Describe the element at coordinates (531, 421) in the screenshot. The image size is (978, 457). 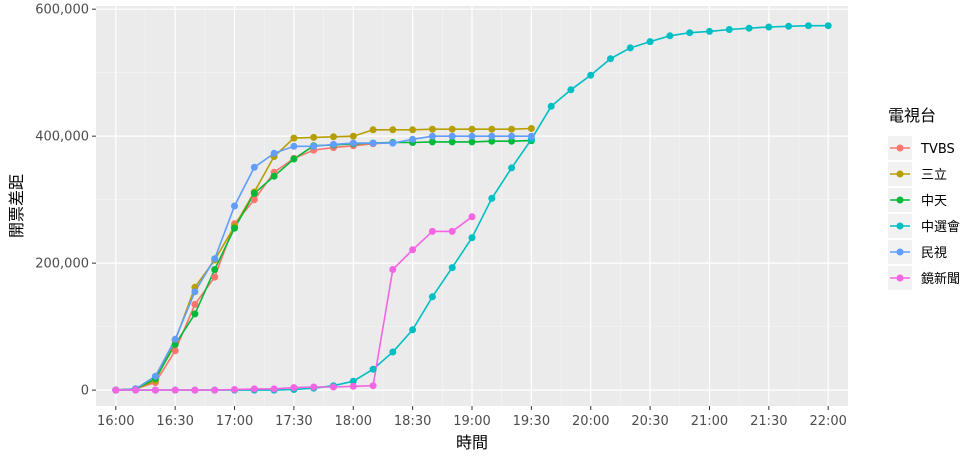
I see `x-tick-label: 19:30` at that location.